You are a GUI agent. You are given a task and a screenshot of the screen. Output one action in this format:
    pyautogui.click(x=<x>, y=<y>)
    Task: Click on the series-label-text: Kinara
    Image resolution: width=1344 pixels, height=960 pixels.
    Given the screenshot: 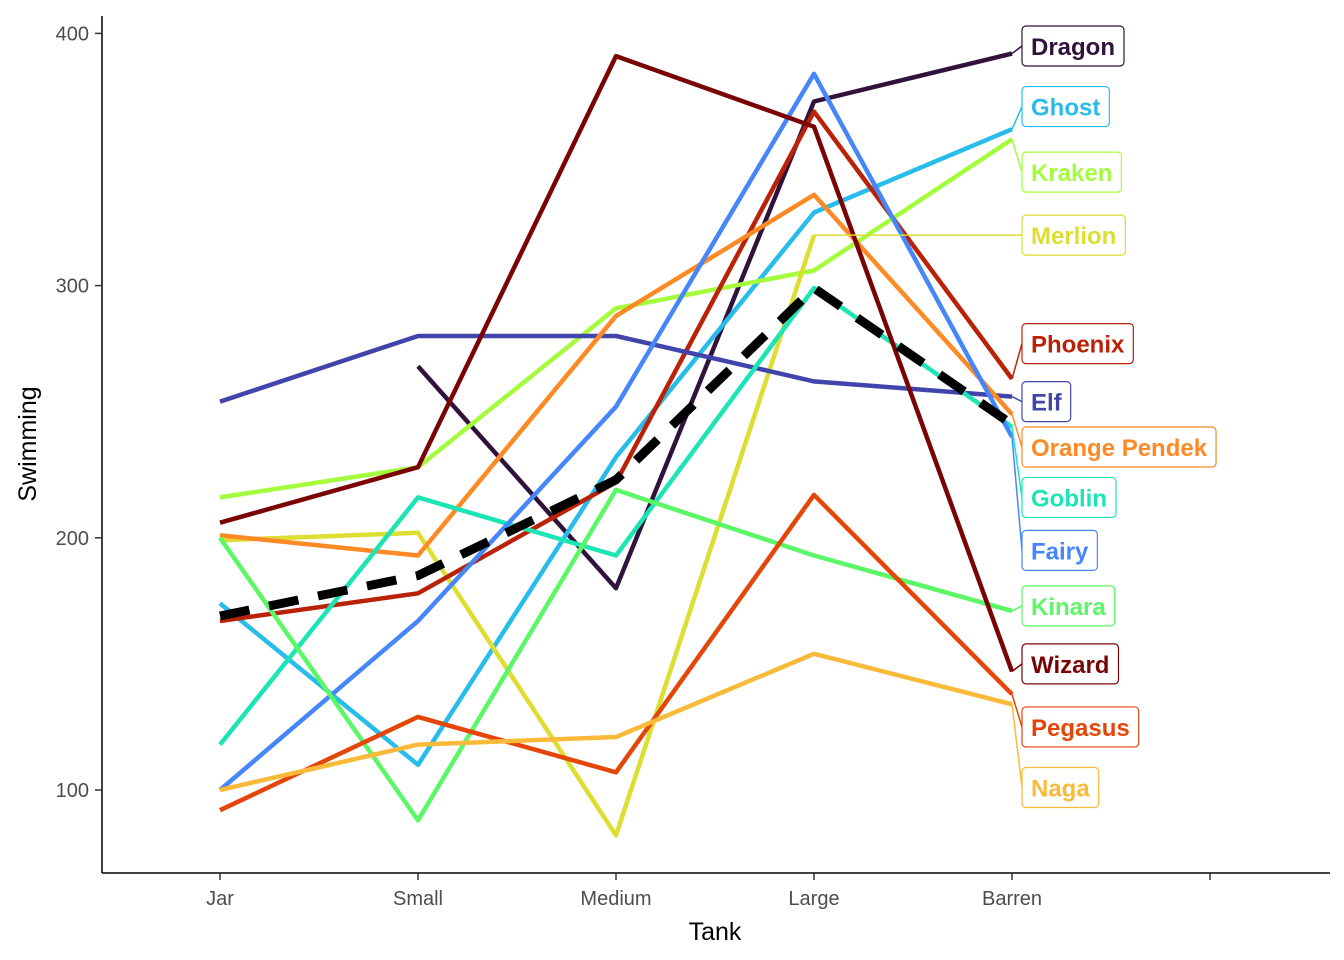 What is the action you would take?
    pyautogui.click(x=1068, y=607)
    